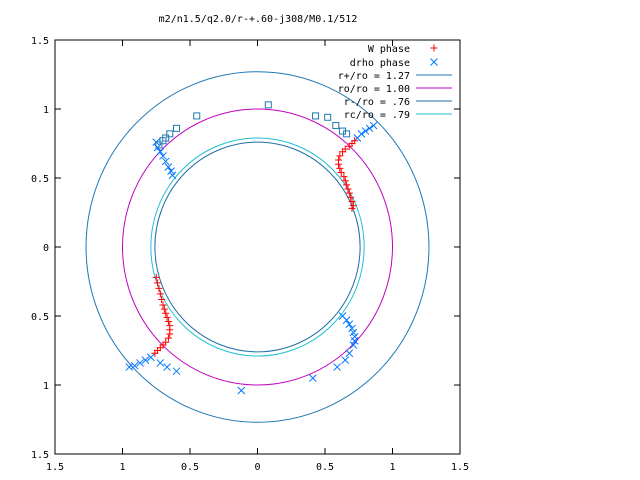 The width and height of the screenshot is (640, 480). Describe the element at coordinates (434, 48) in the screenshot. I see `legend-symbol-w-phase` at that location.